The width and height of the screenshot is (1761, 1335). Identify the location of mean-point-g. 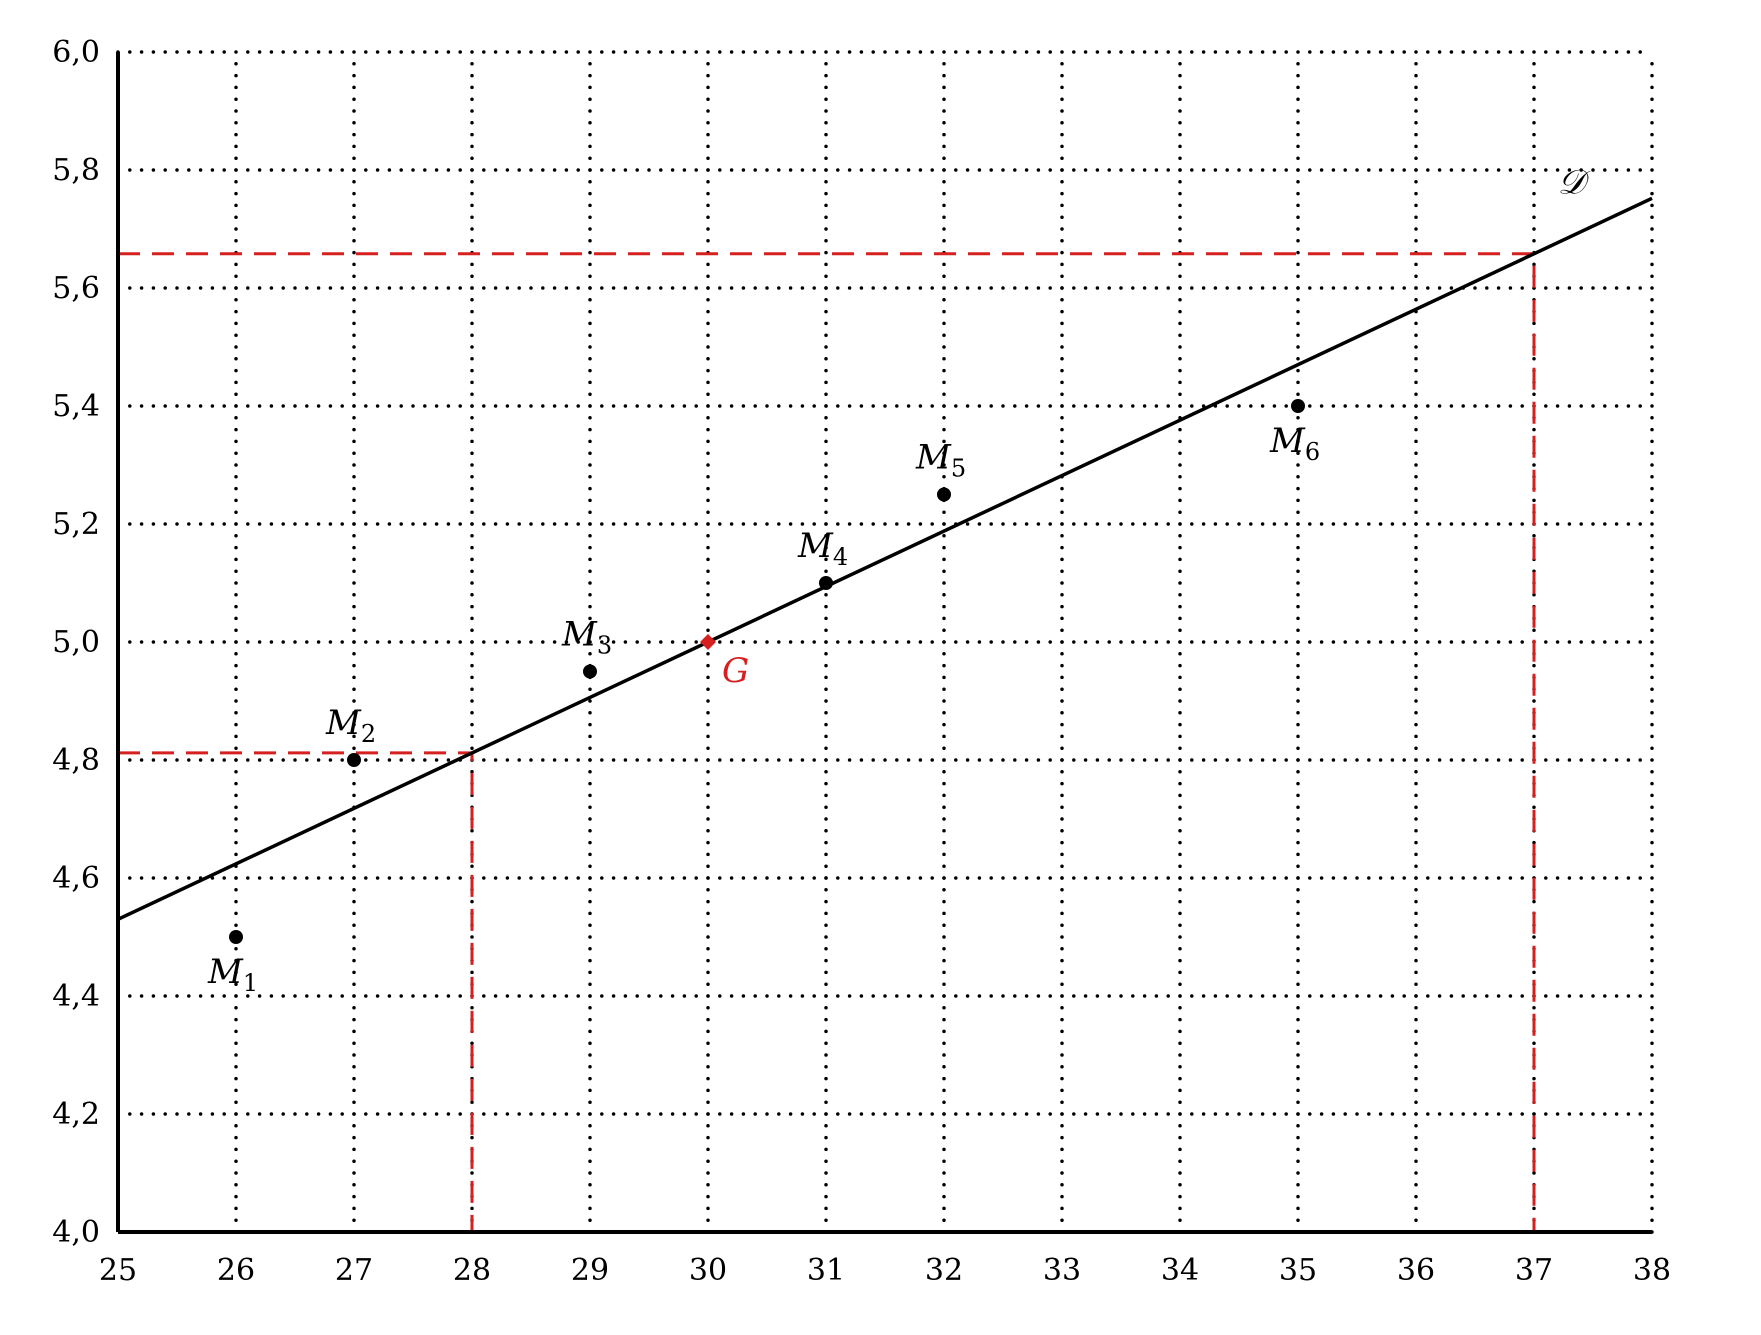
(708, 642).